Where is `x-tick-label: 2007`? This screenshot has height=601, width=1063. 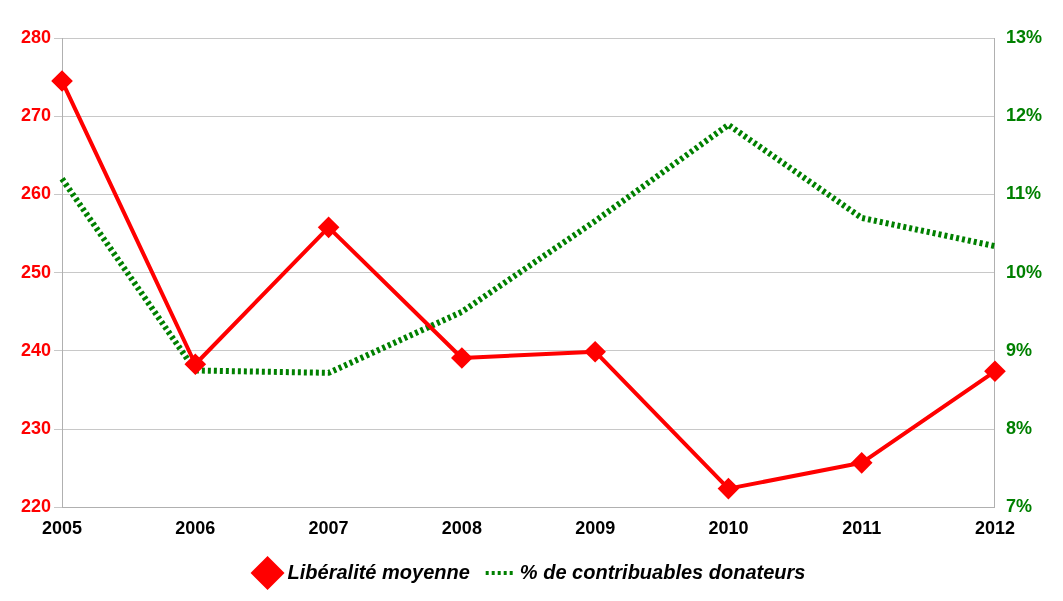
x-tick-label: 2007 is located at coordinates (328, 528).